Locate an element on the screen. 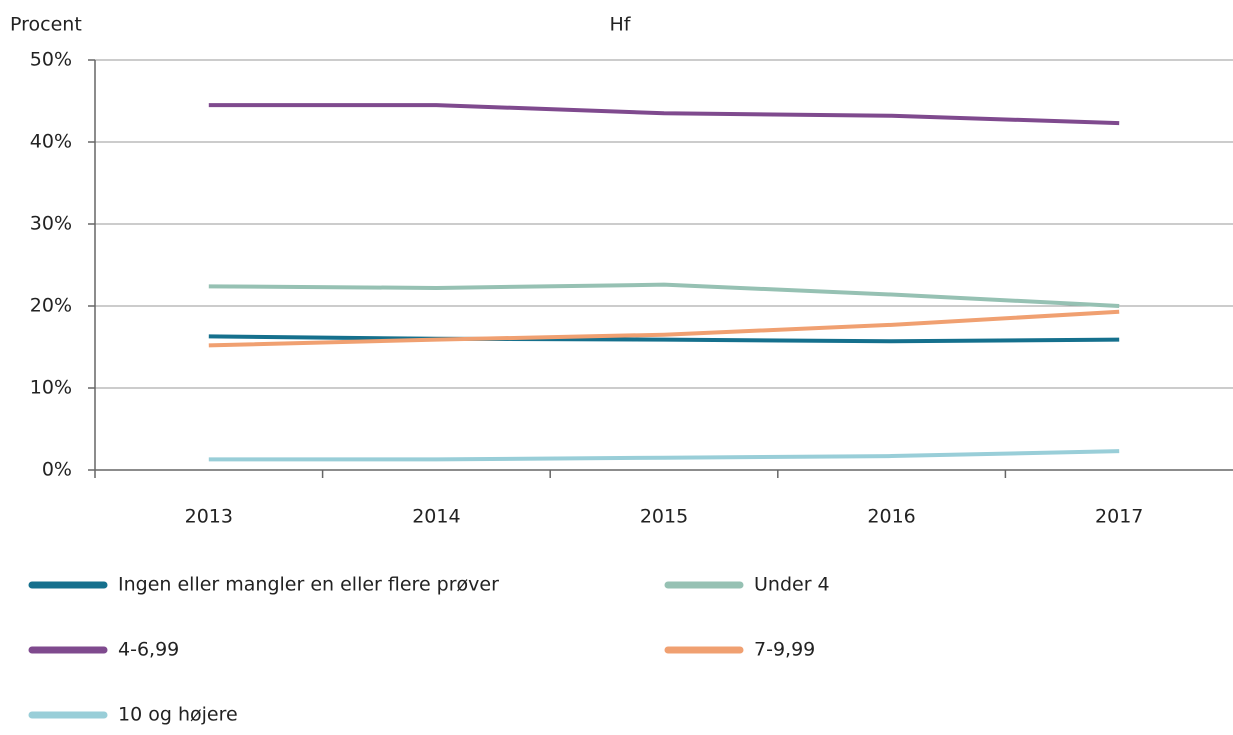  x-tick-label: 2015 is located at coordinates (664, 517).